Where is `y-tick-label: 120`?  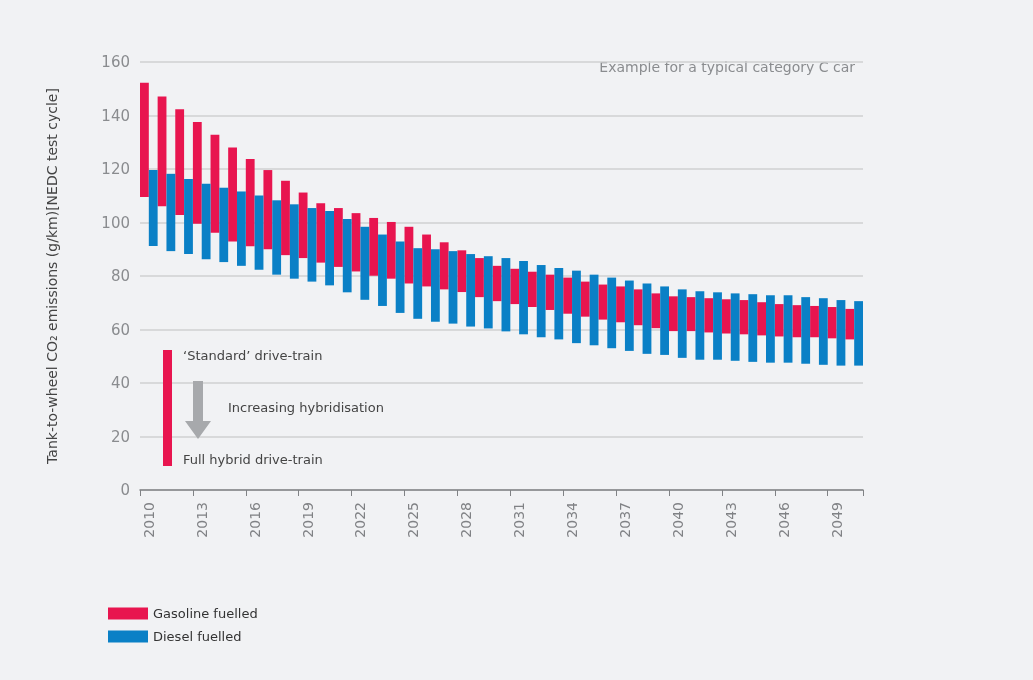
y-tick-label: 120 is located at coordinates (115, 169).